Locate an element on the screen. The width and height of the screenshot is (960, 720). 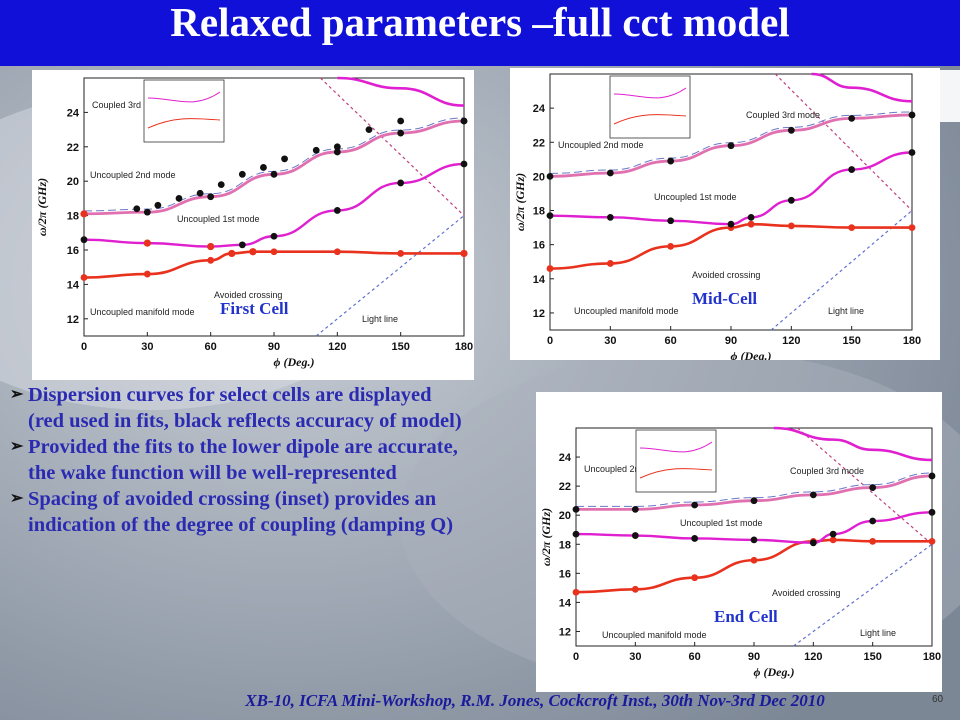
cell-label: Mid-Cell is located at coordinates (724, 298).